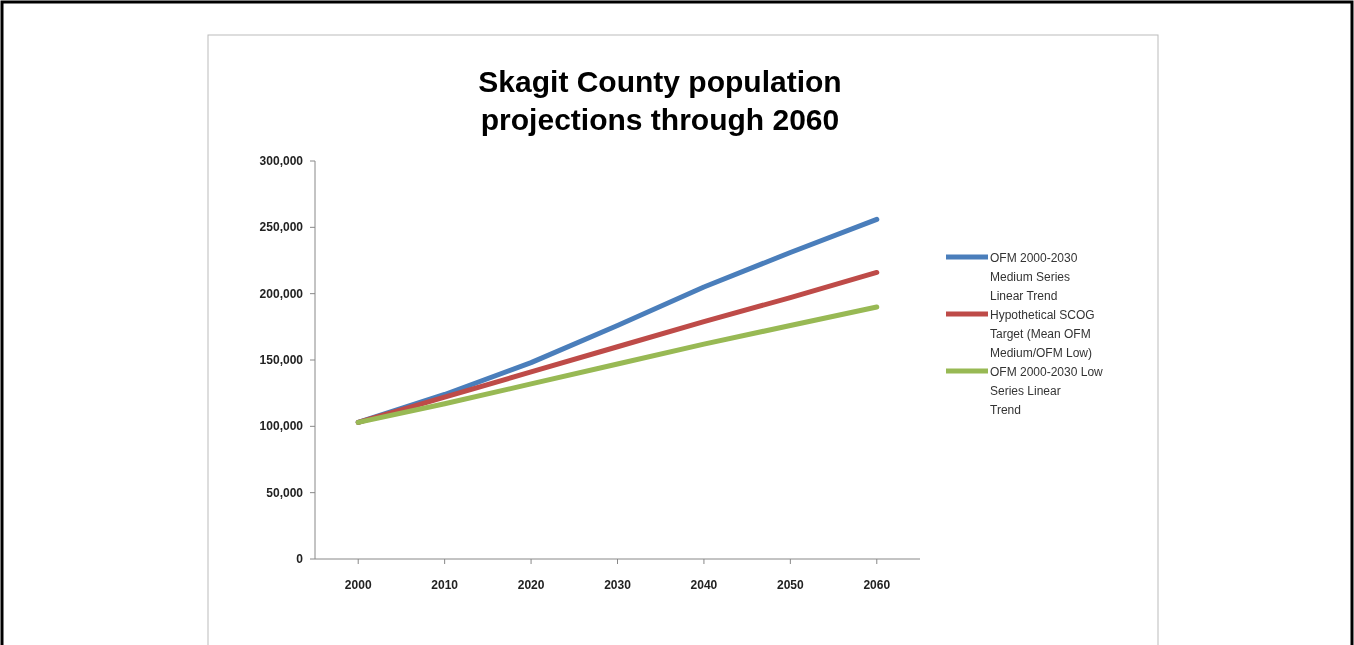 The height and width of the screenshot is (645, 1354). What do you see at coordinates (281, 161) in the screenshot?
I see `y-tick-label: 300,000` at bounding box center [281, 161].